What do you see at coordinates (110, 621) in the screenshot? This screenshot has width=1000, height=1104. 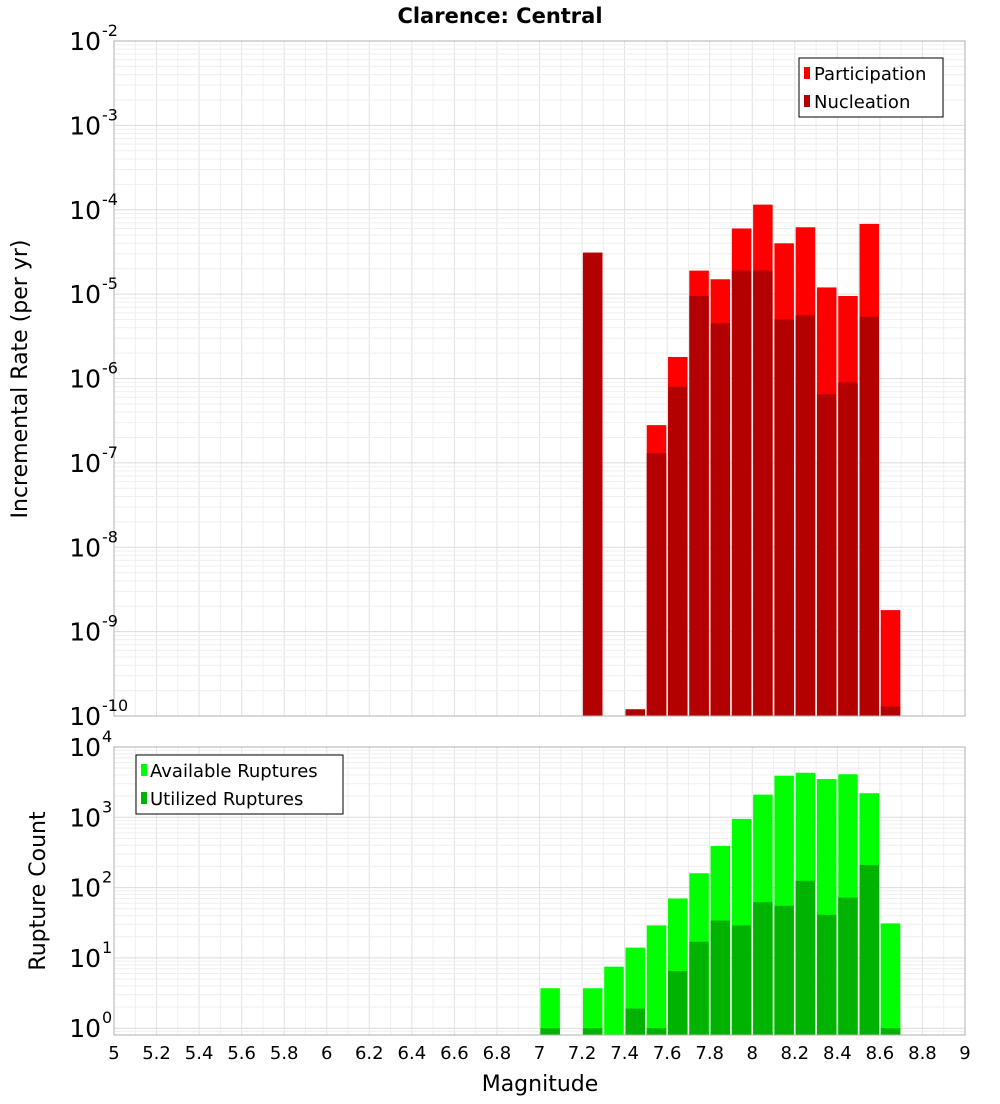 I see `top-y-tick-exponent: -9` at bounding box center [110, 621].